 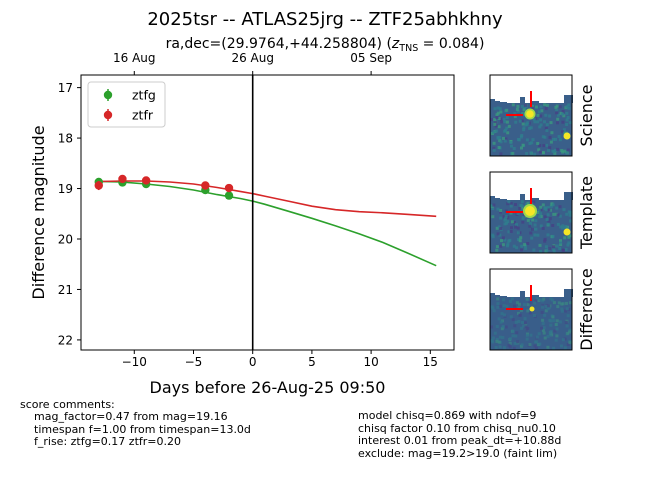 What do you see at coordinates (586, 213) in the screenshot?
I see `stamp-label-template: Template` at bounding box center [586, 213].